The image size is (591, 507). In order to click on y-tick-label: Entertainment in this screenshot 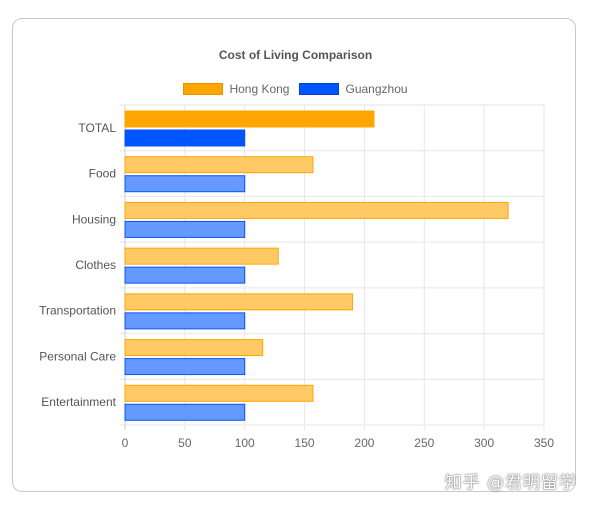, I will do `click(78, 402)`.